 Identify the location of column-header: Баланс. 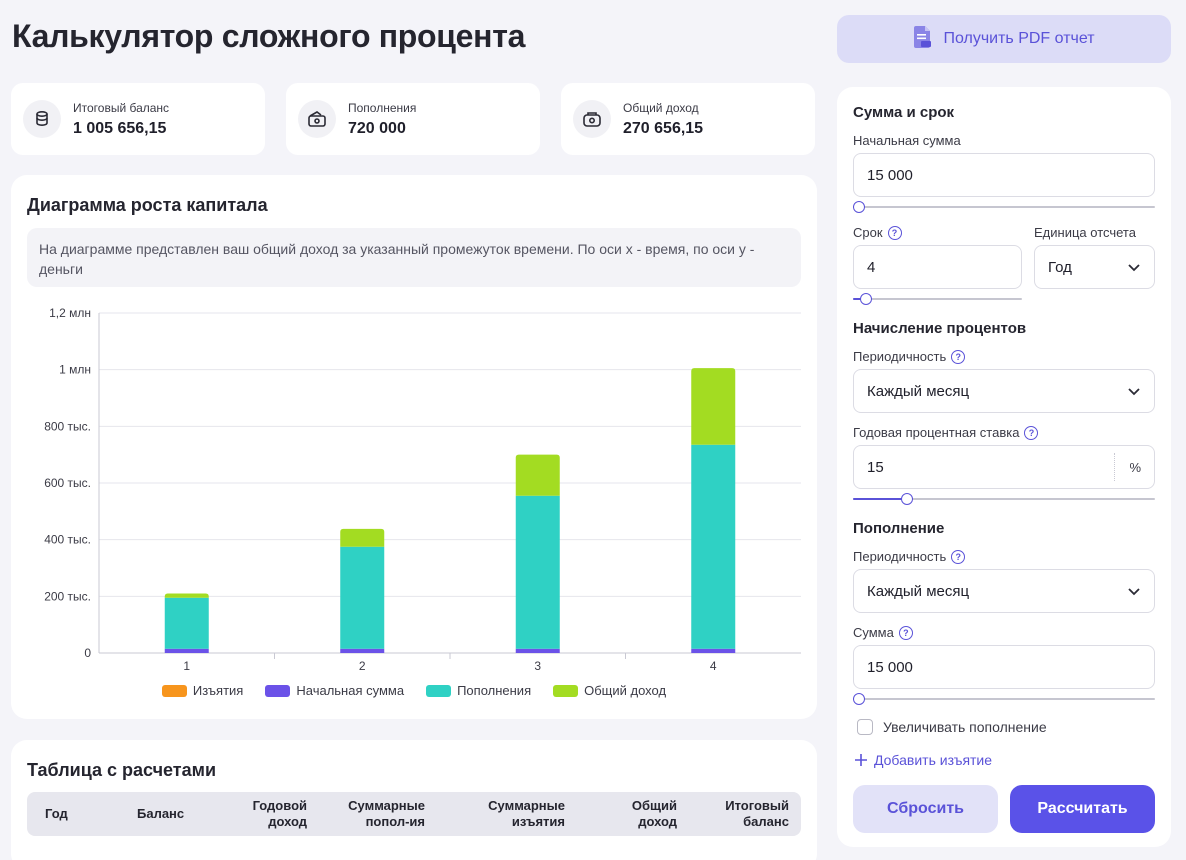
(161, 813).